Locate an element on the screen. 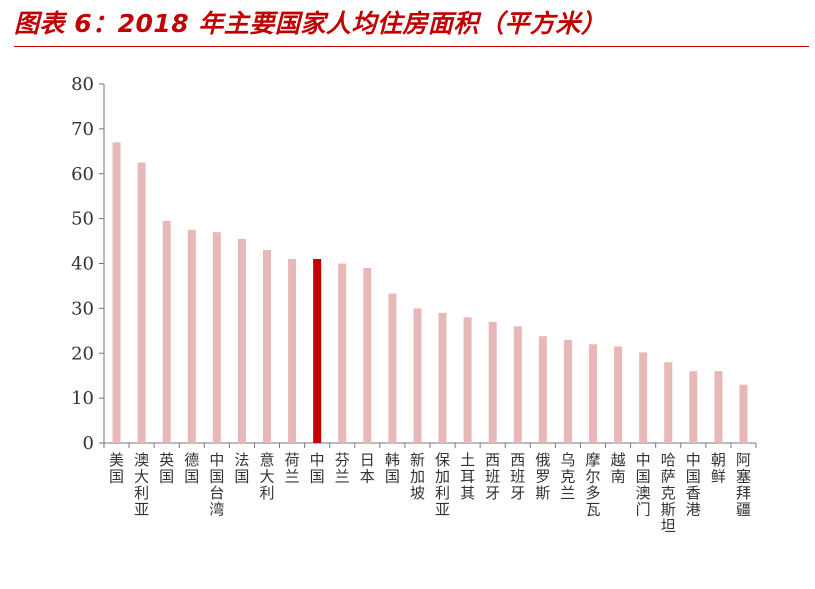 Image resolution: width=815 pixels, height=589 pixels. x-tick-label: 德国 is located at coordinates (191, 468).